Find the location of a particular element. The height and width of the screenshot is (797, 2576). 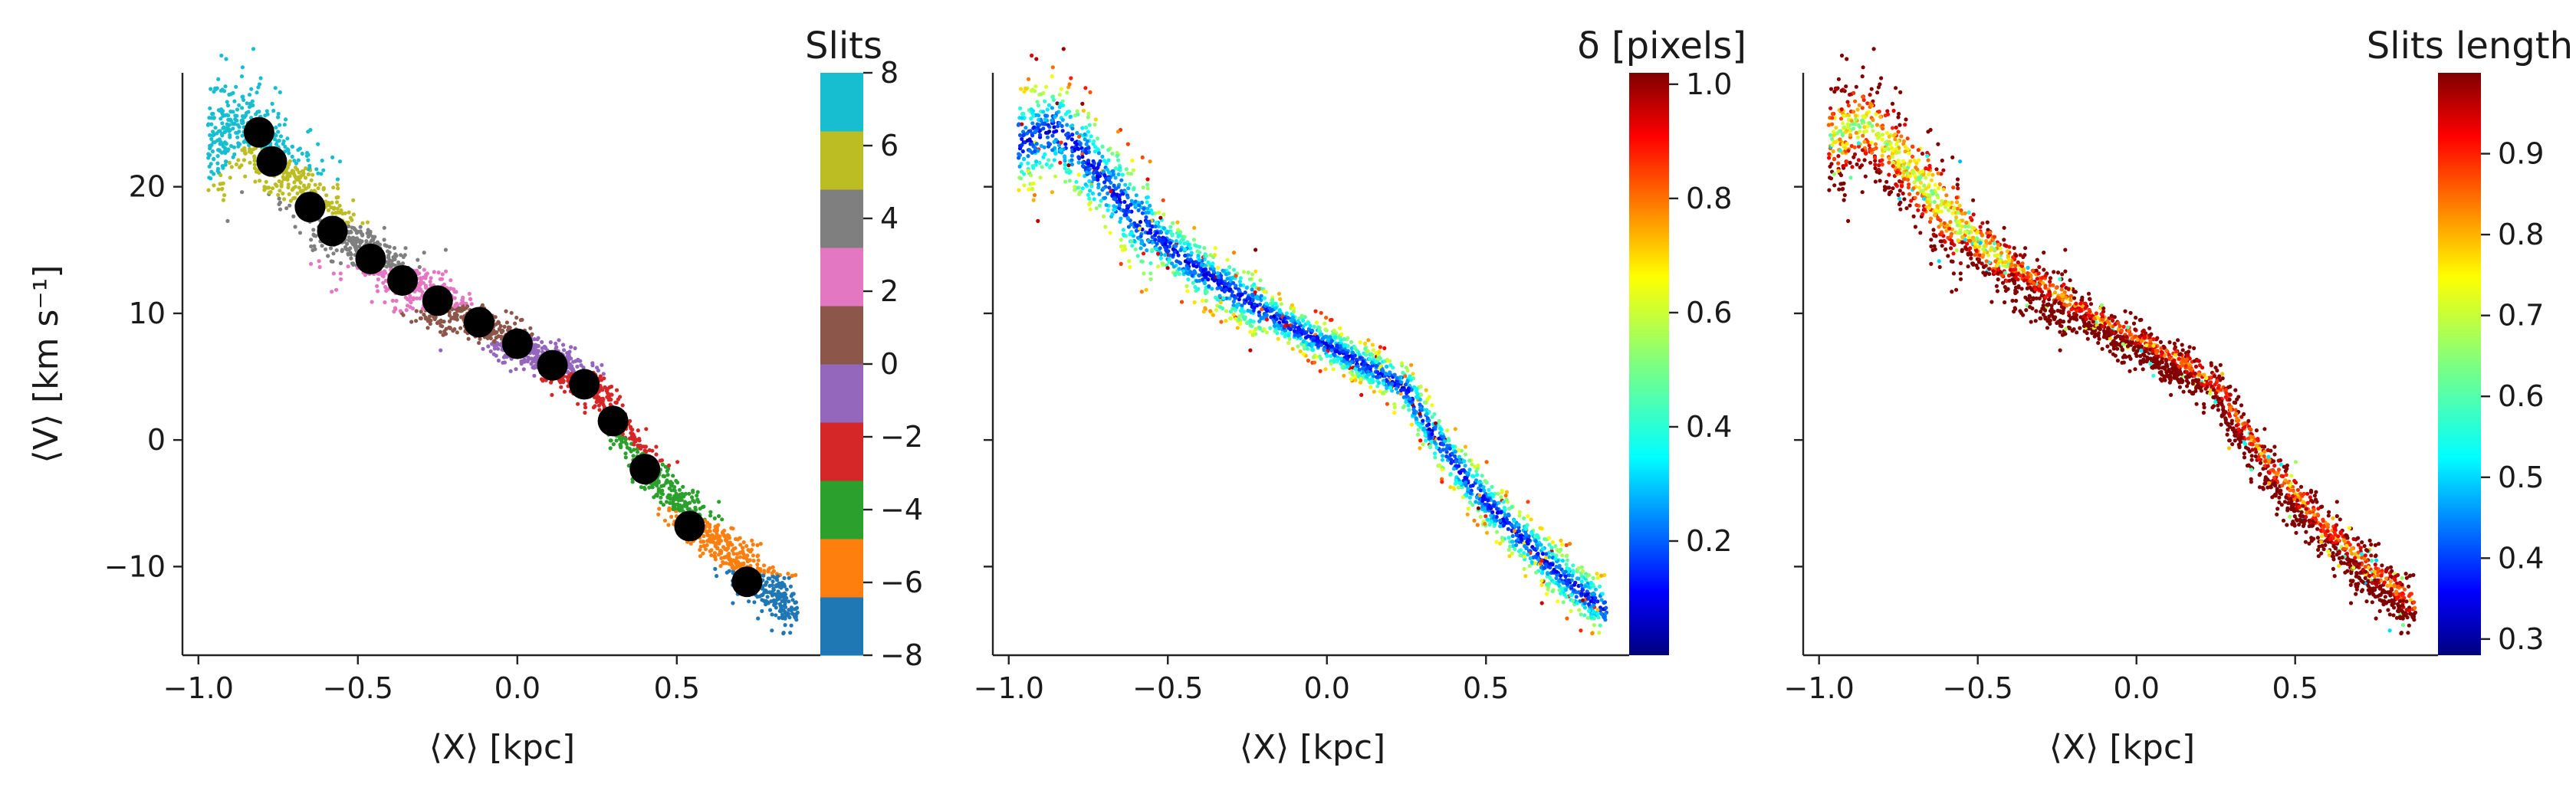

colorbar-title-slits: Slits is located at coordinates (843, 46).